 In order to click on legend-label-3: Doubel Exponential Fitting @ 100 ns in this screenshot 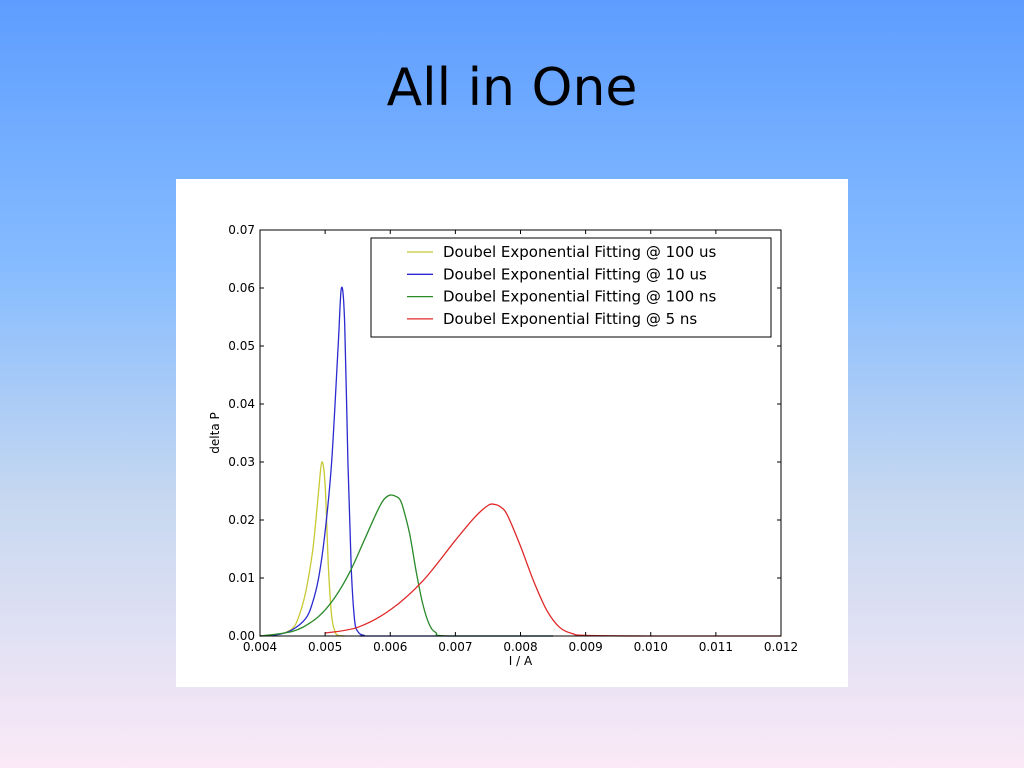, I will do `click(579, 297)`.